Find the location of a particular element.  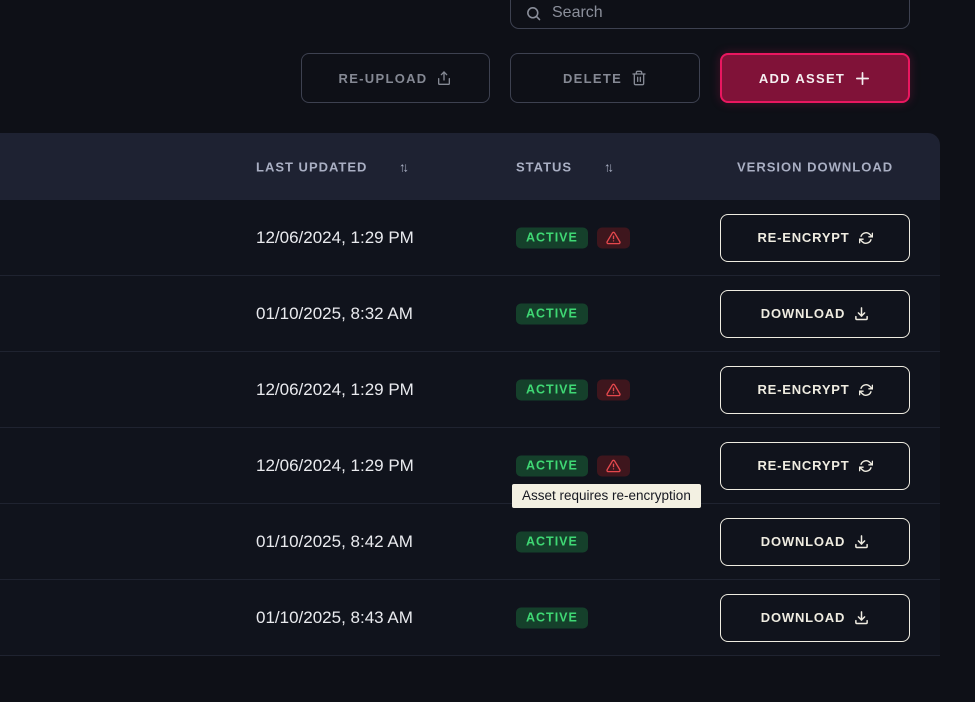

re-upload-label: RE-UPLOAD is located at coordinates (383, 78).